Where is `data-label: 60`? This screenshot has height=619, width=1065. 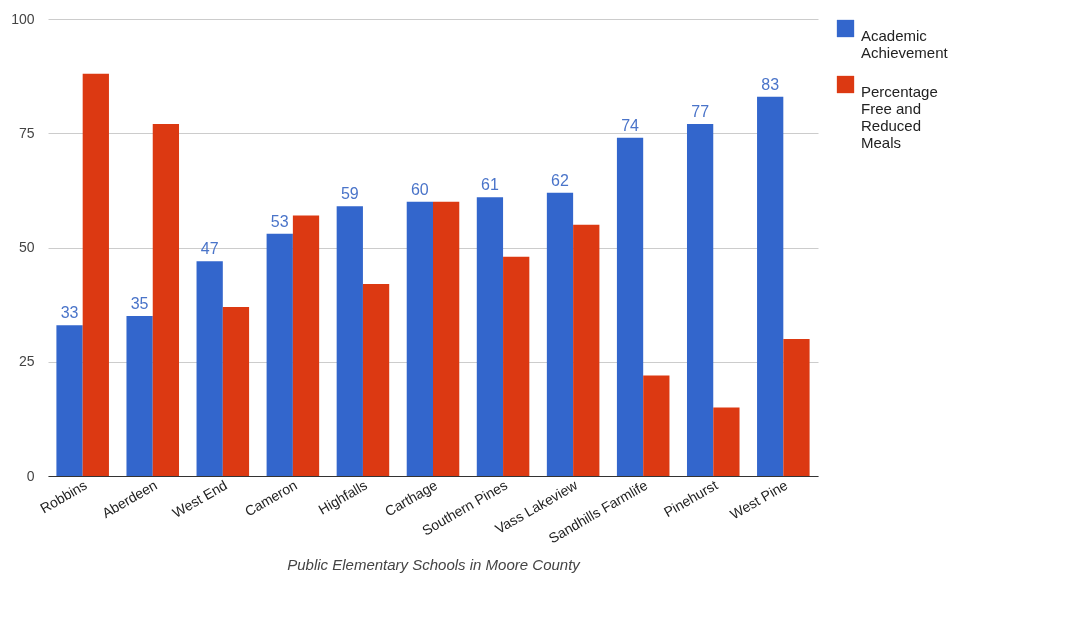 data-label: 60 is located at coordinates (419, 189).